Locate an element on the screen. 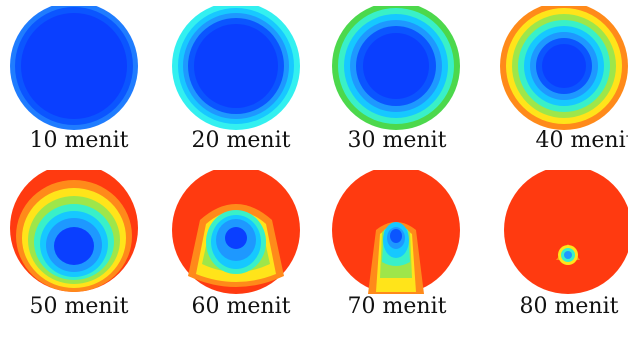 The image size is (628, 340). caption-80-menit: 80 menit is located at coordinates (569, 306).